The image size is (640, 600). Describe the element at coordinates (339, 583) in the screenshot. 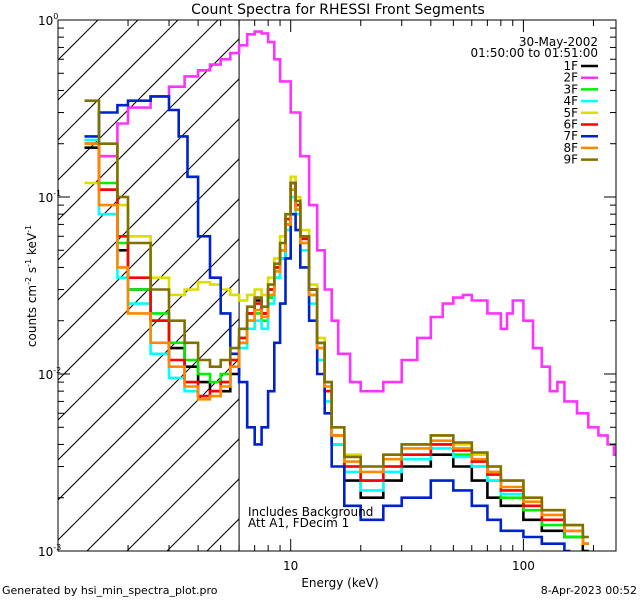

I see `x-axis-label: Energy (keV)` at that location.